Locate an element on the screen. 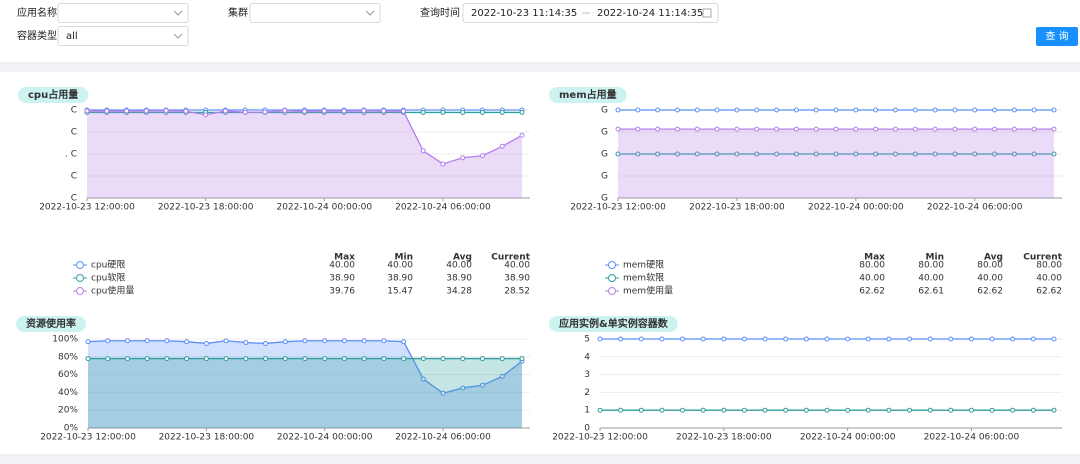 This screenshot has width=1080, height=464. stats-value: 40.00 is located at coordinates (342, 266).